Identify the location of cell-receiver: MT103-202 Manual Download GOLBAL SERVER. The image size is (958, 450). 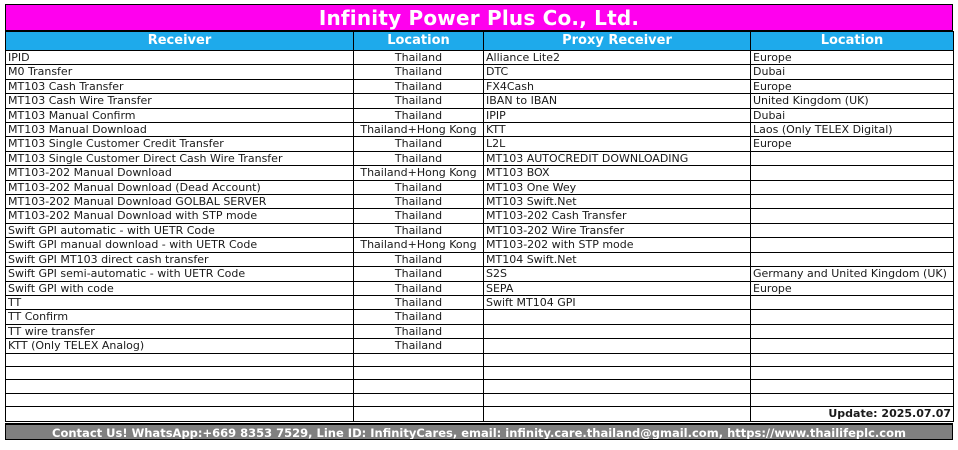
(179, 202).